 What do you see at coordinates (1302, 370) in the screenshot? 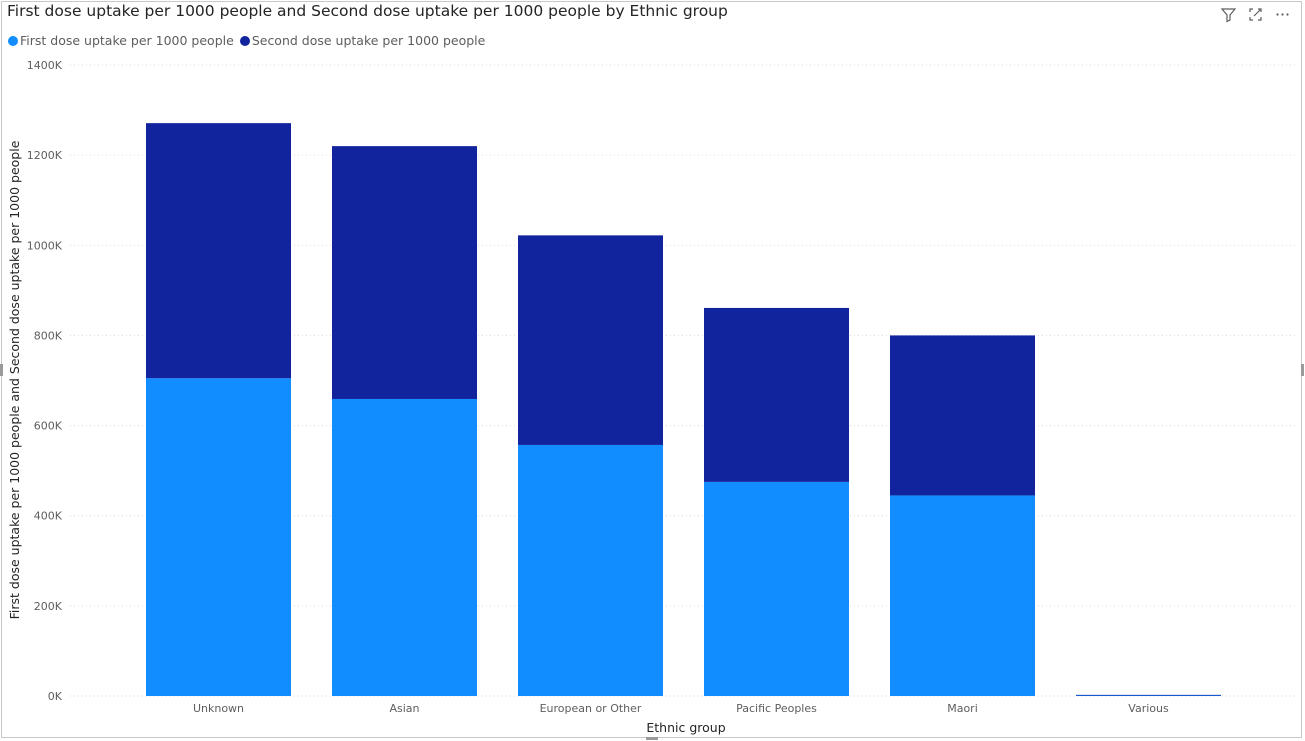
I see `resize-handle-right` at bounding box center [1302, 370].